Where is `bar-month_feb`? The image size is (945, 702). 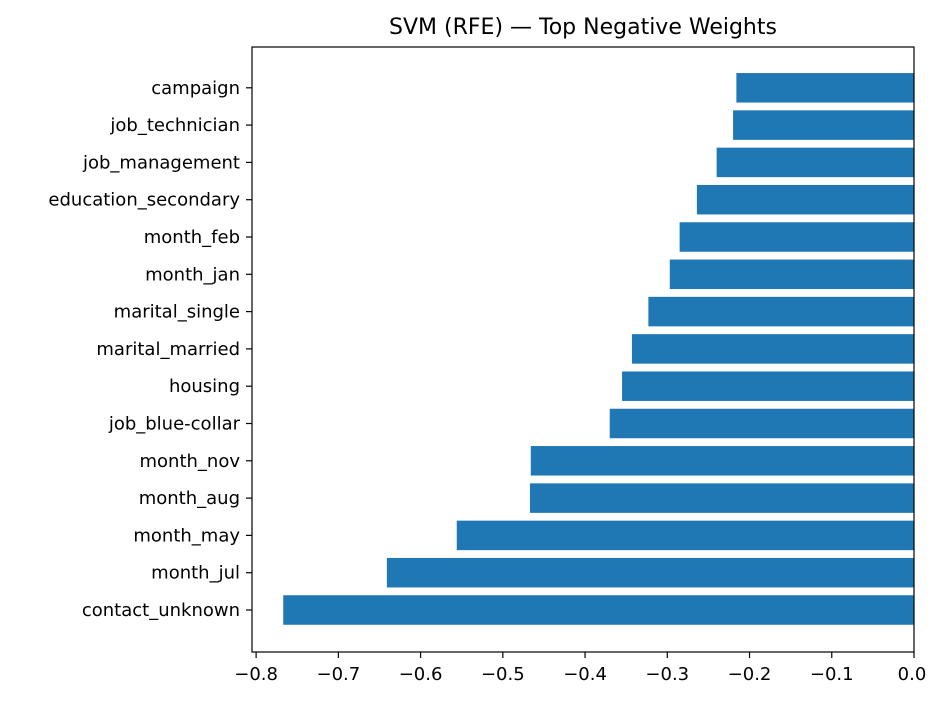 bar-month_feb is located at coordinates (796, 237).